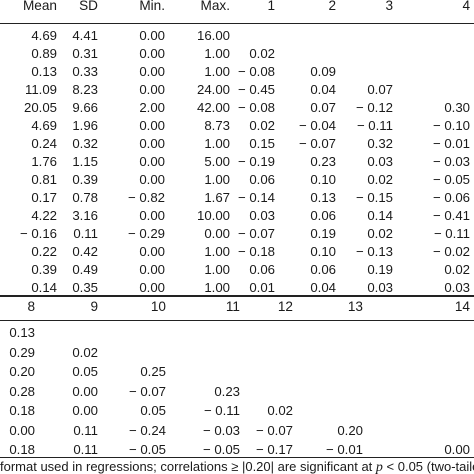 The width and height of the screenshot is (474, 474). What do you see at coordinates (94, 306) in the screenshot?
I see `column-header: 9` at bounding box center [94, 306].